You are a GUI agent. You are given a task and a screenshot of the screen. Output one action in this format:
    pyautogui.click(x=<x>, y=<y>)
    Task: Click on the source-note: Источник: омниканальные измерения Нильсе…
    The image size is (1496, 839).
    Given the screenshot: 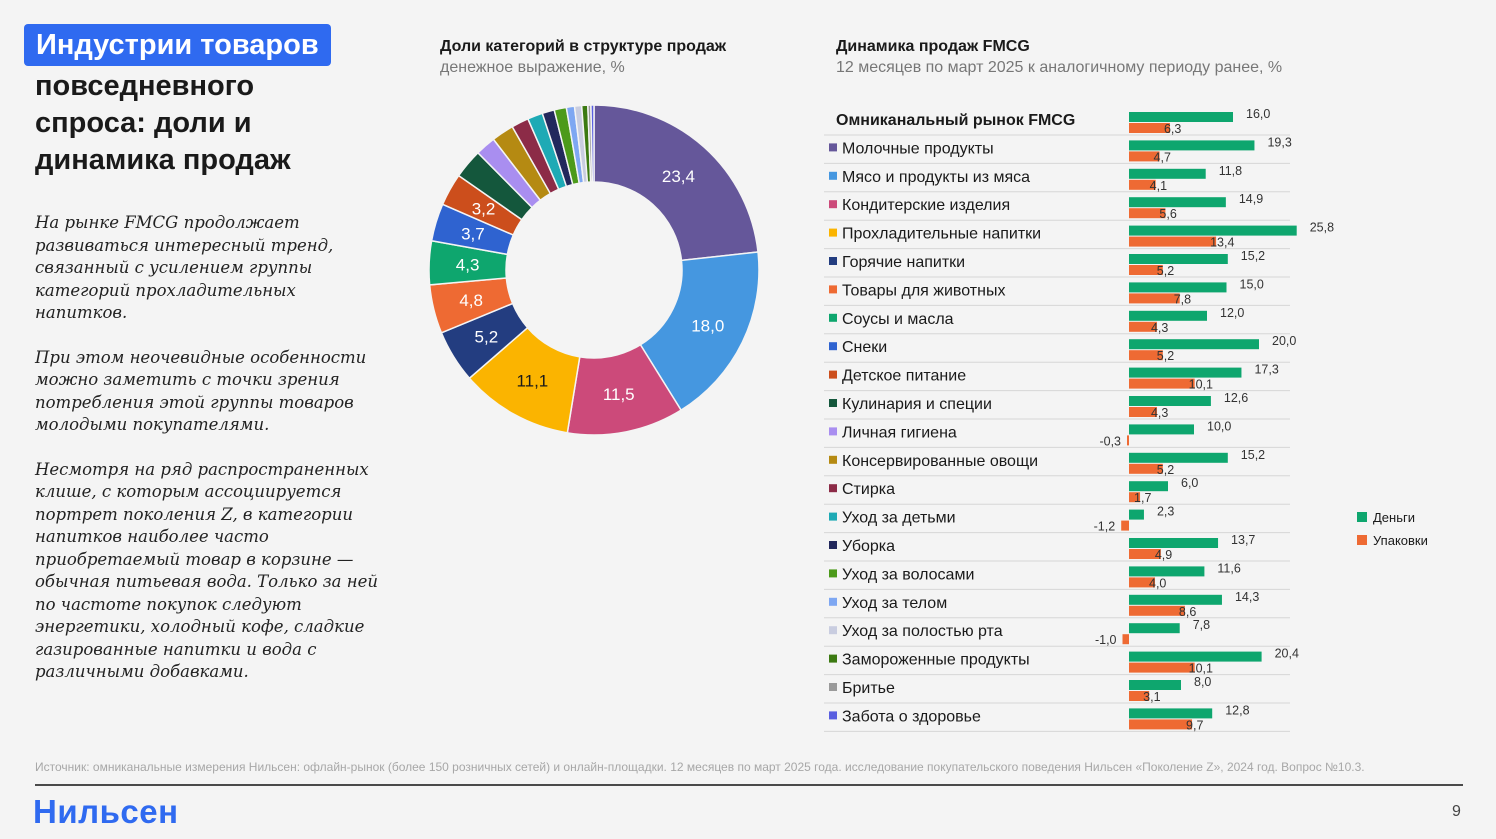 What is the action you would take?
    pyautogui.click(x=700, y=767)
    